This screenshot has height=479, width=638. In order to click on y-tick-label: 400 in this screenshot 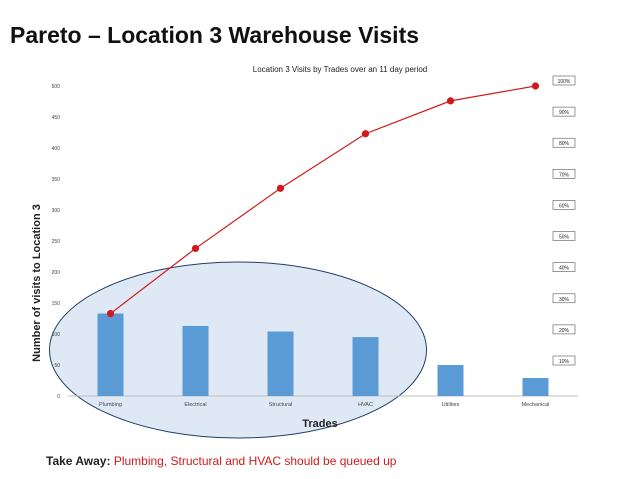, I will do `click(56, 149)`.